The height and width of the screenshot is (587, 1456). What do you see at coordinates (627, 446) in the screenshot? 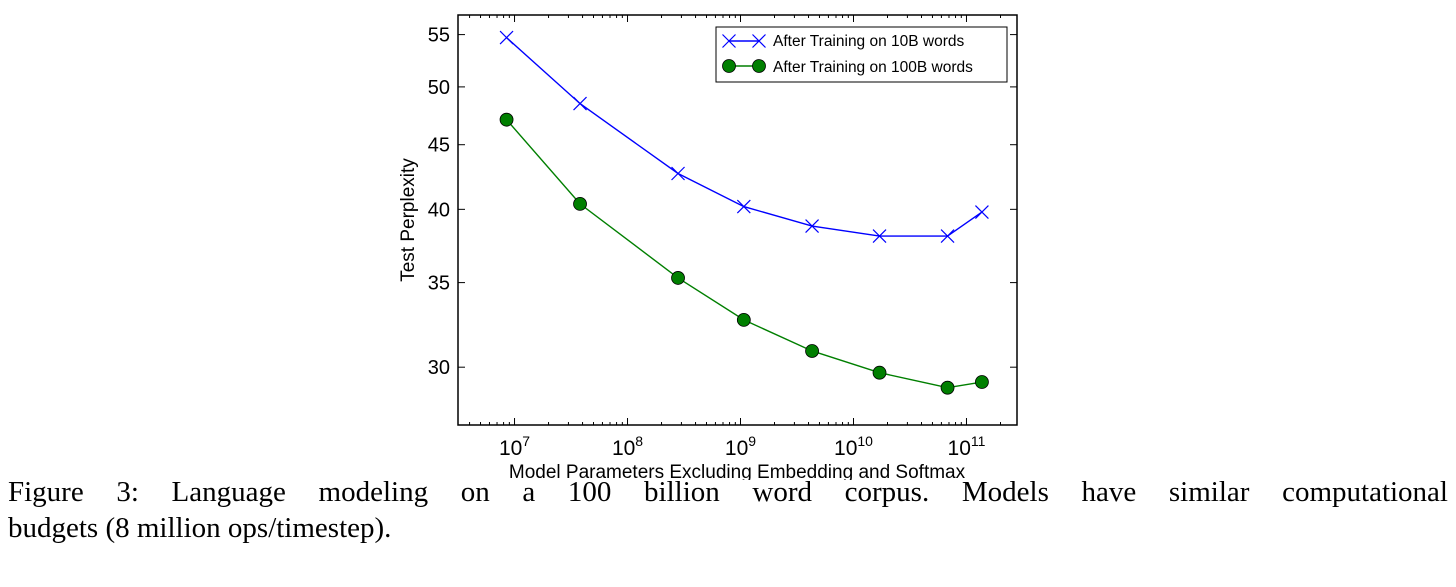
I see `x-tick-label: 10⁸` at bounding box center [627, 446].